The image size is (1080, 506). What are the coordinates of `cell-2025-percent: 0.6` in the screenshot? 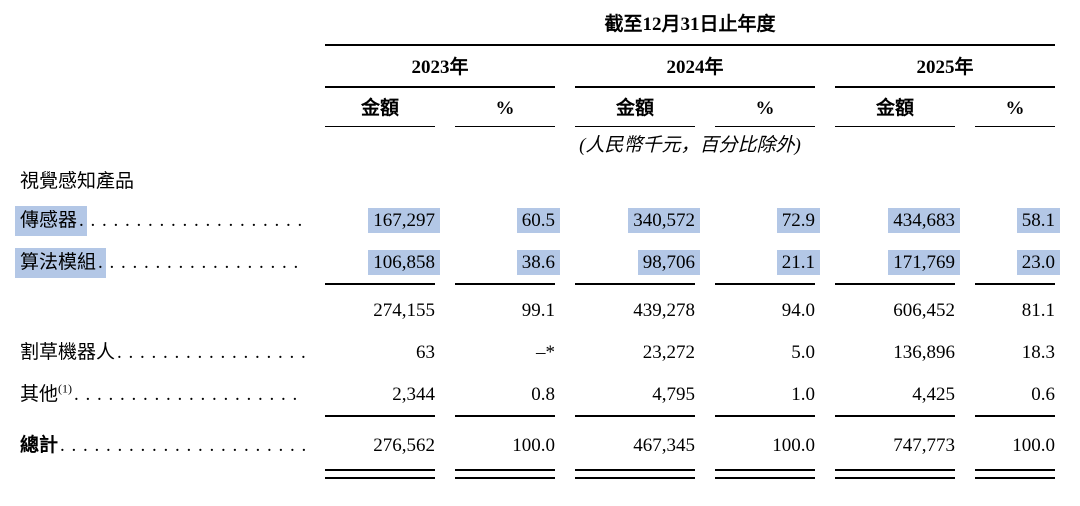 It's located at (1043, 394).